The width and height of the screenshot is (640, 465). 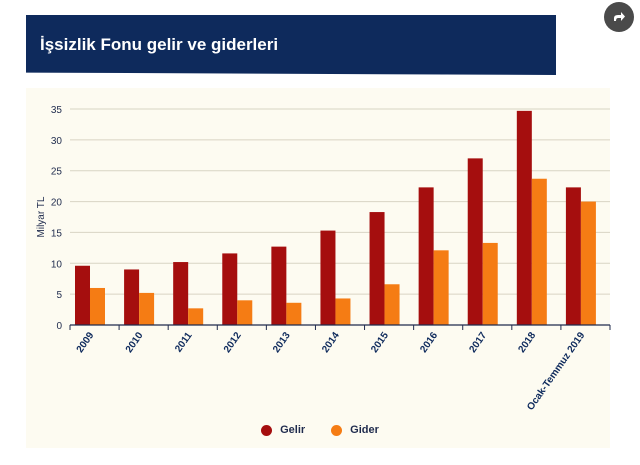 What do you see at coordinates (184, 342) in the screenshot?
I see `x-tick-label: 2011` at bounding box center [184, 342].